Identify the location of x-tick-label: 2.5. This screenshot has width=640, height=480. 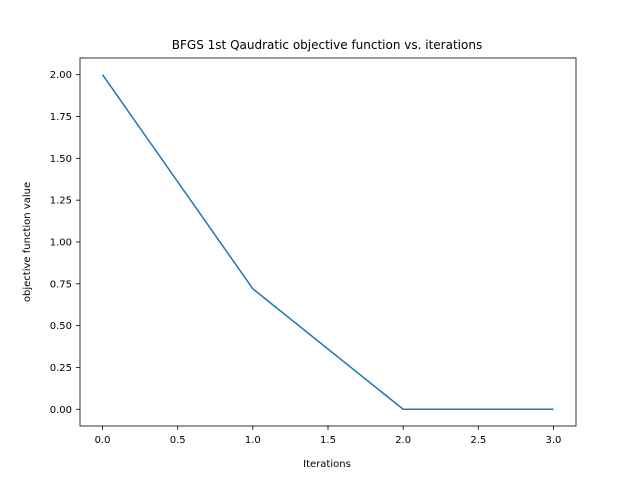
(478, 440).